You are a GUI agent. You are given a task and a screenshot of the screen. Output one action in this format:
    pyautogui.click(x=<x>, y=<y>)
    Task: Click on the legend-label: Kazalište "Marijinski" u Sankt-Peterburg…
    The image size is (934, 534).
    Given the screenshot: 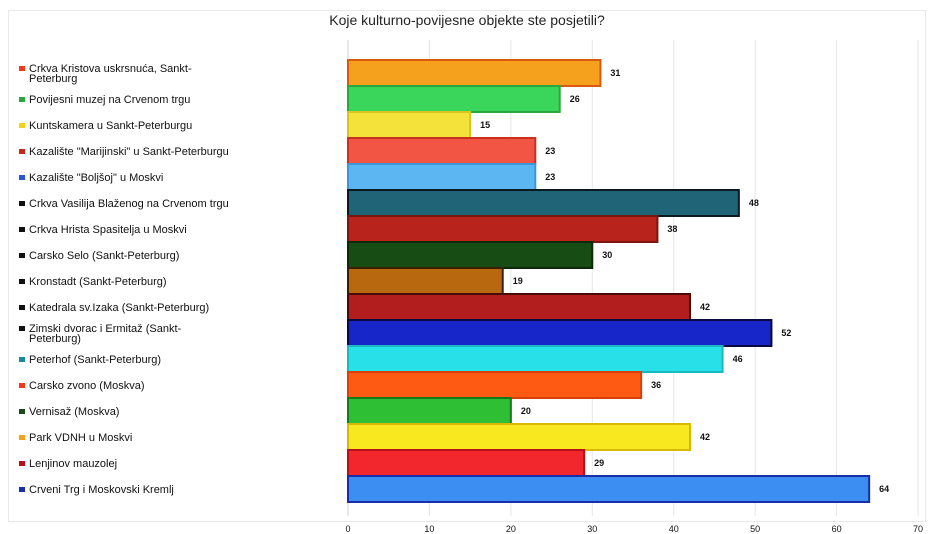 What is the action you would take?
    pyautogui.click(x=129, y=152)
    